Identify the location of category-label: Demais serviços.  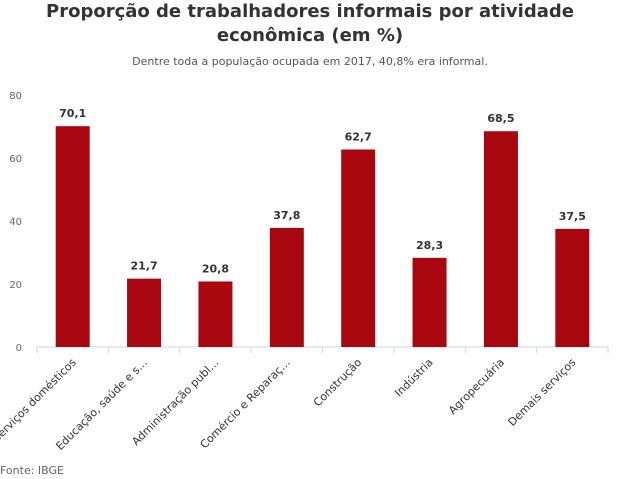
(542, 392).